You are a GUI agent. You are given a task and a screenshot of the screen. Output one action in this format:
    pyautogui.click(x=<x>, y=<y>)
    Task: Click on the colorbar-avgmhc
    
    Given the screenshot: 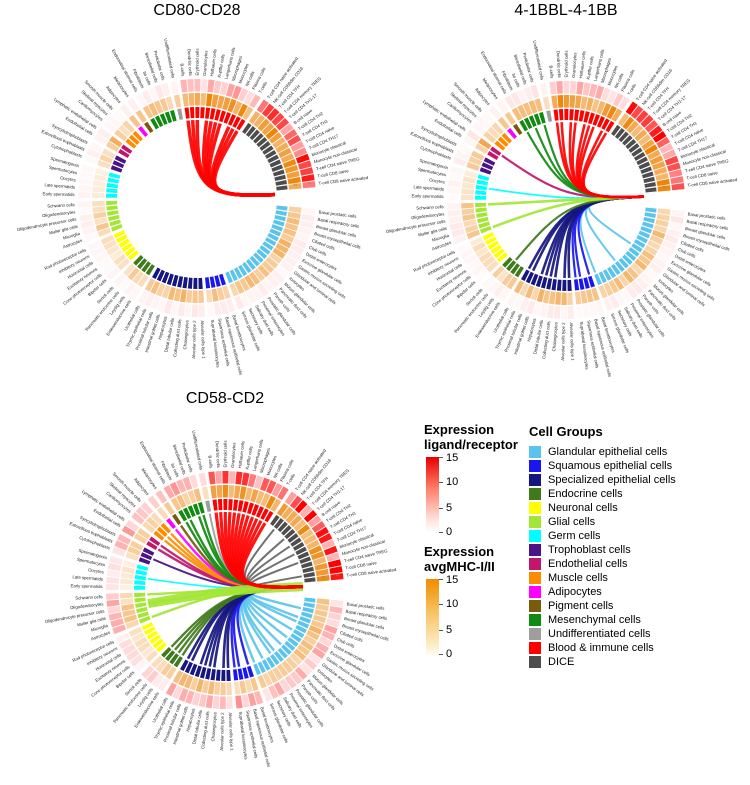 What is the action you would take?
    pyautogui.click(x=432, y=617)
    